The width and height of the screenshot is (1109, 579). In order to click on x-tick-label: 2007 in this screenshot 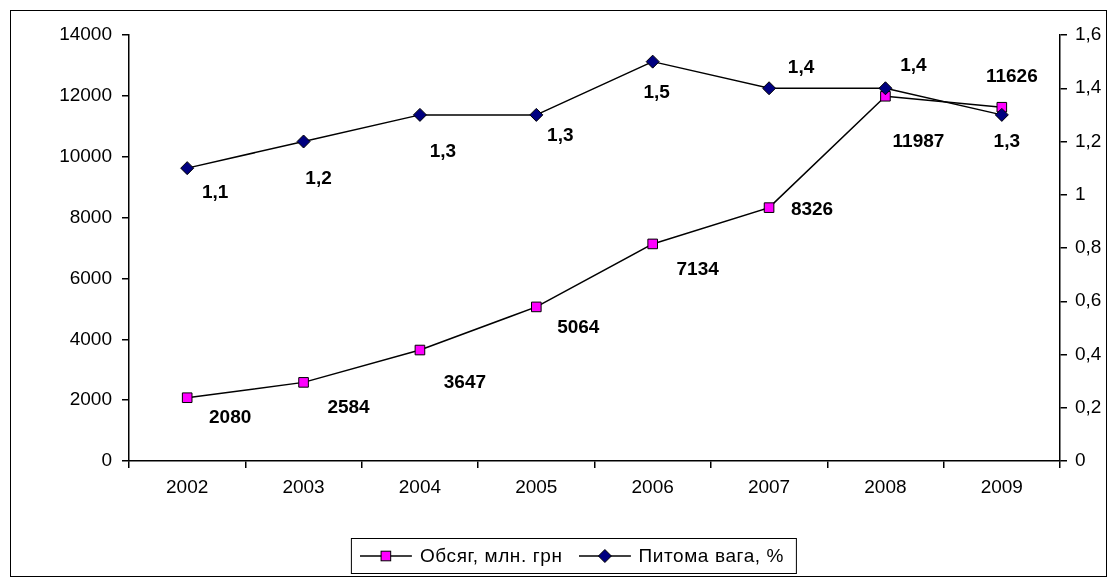, I will do `click(769, 486)`.